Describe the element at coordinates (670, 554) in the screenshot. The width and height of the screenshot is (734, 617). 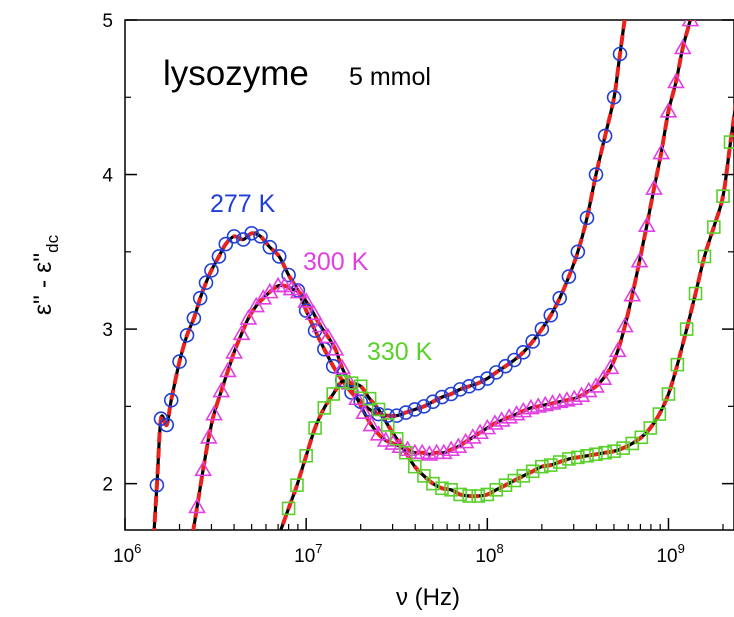
I see `x-tick-label: 10⁹` at that location.